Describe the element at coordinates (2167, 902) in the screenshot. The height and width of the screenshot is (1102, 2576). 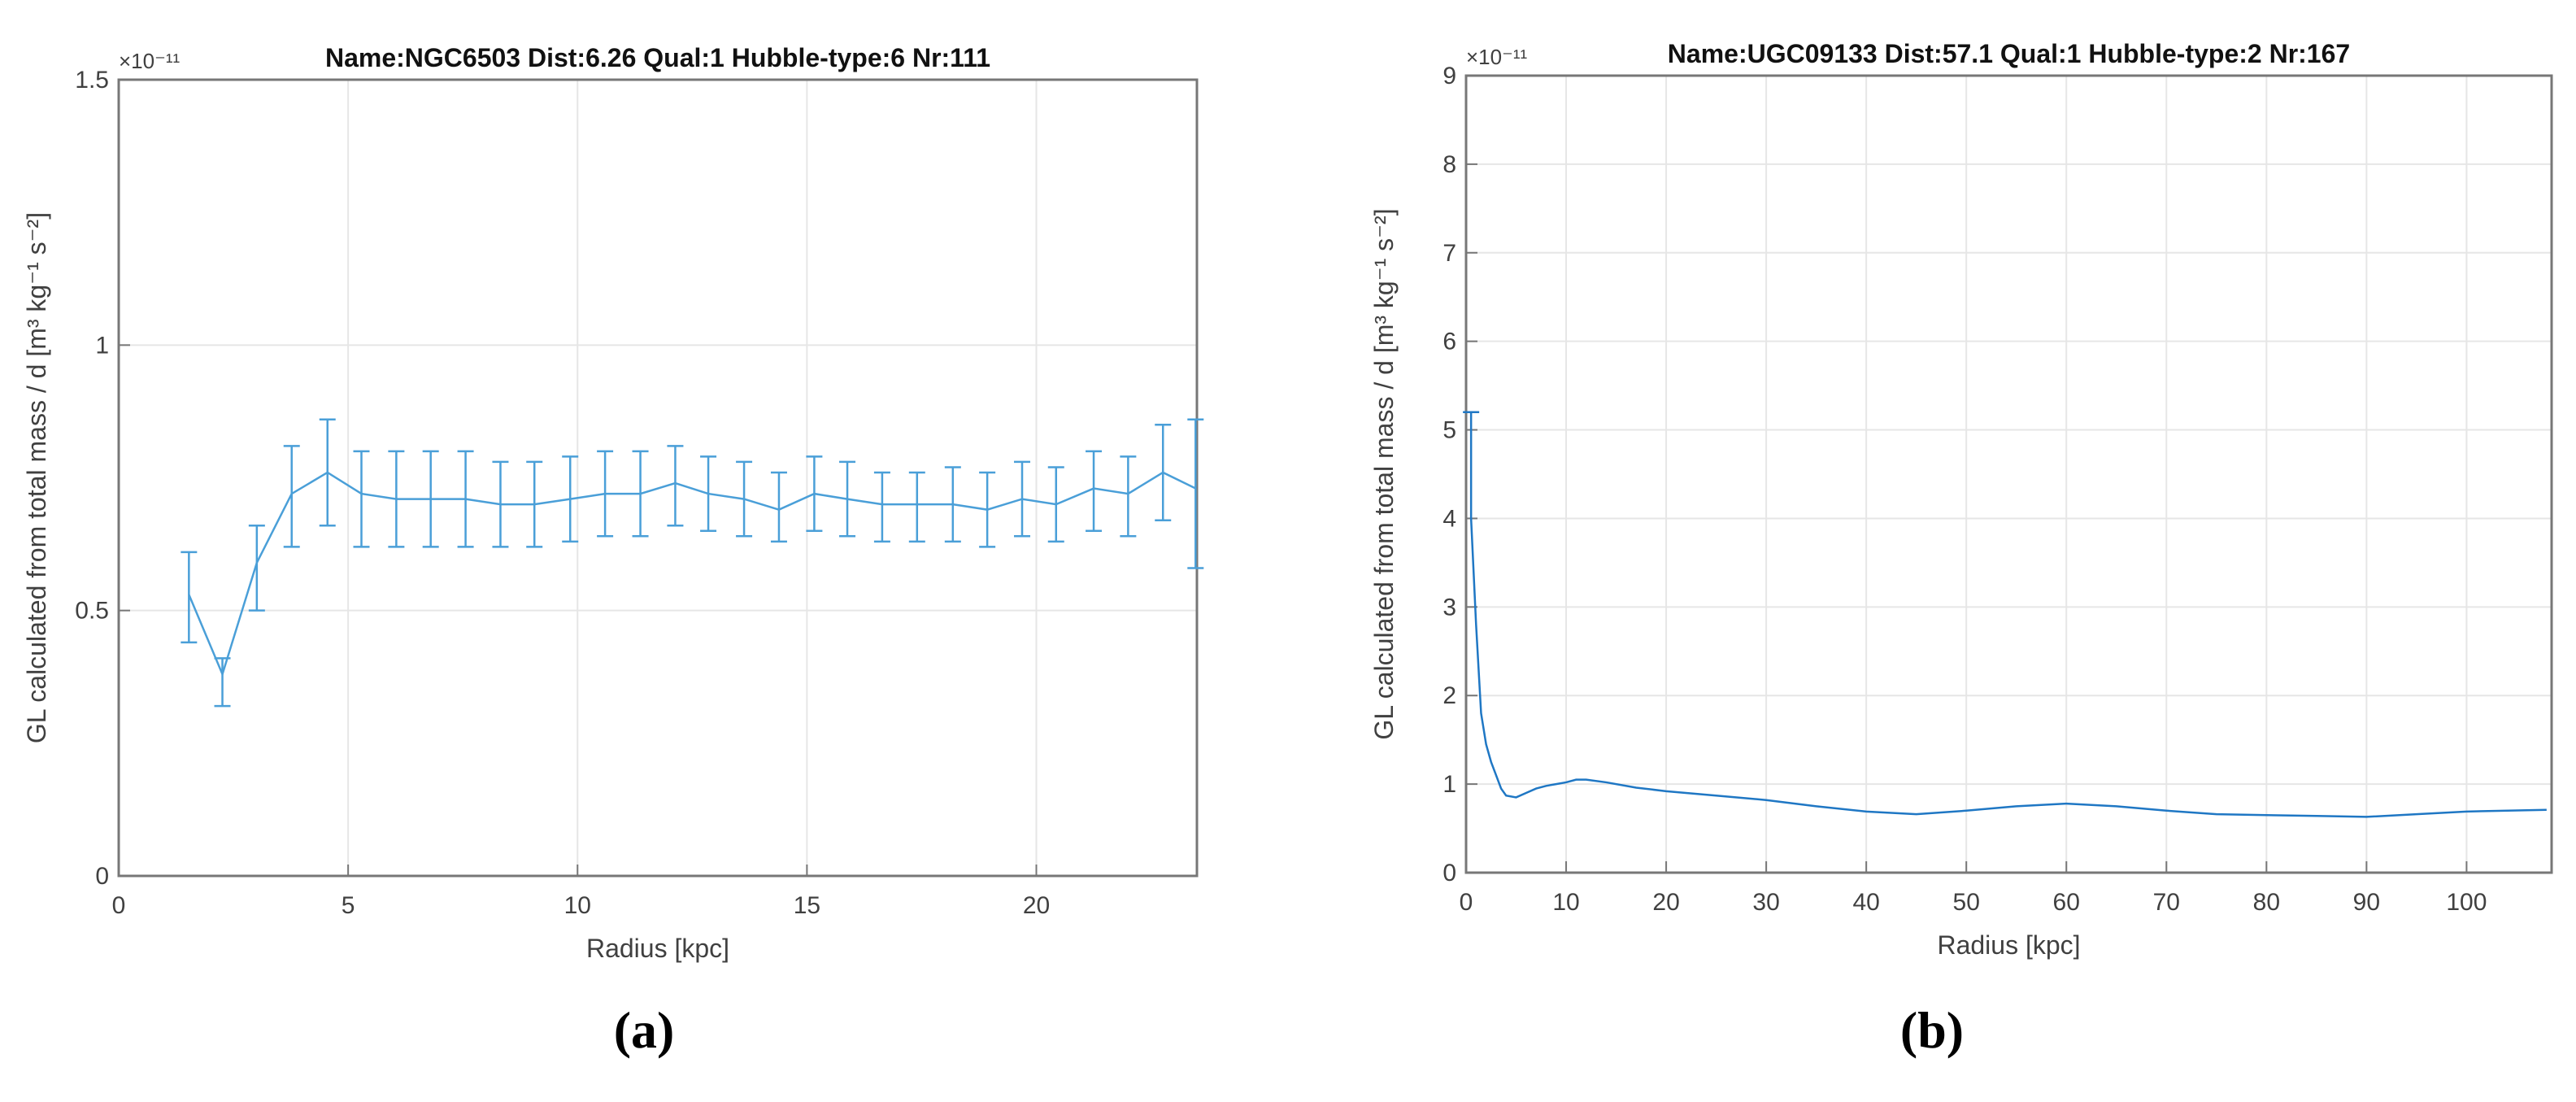
I see `svg-text: 70` at that location.